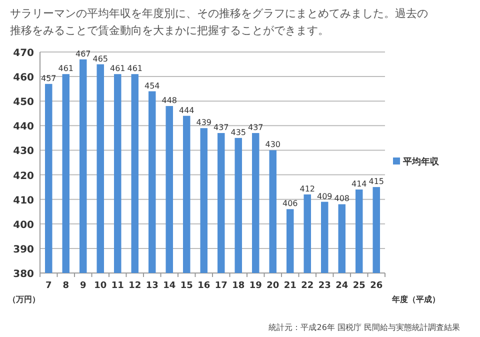 This screenshot has height=337, width=480. What do you see at coordinates (290, 203) in the screenshot?
I see `data-label: 406` at bounding box center [290, 203].